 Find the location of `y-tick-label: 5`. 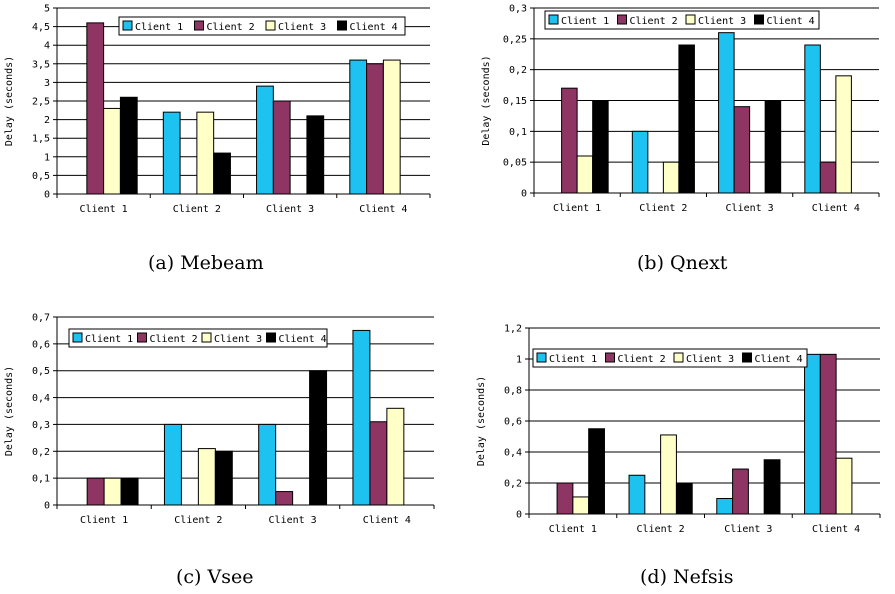

y-tick-label: 5 is located at coordinates (47, 9).